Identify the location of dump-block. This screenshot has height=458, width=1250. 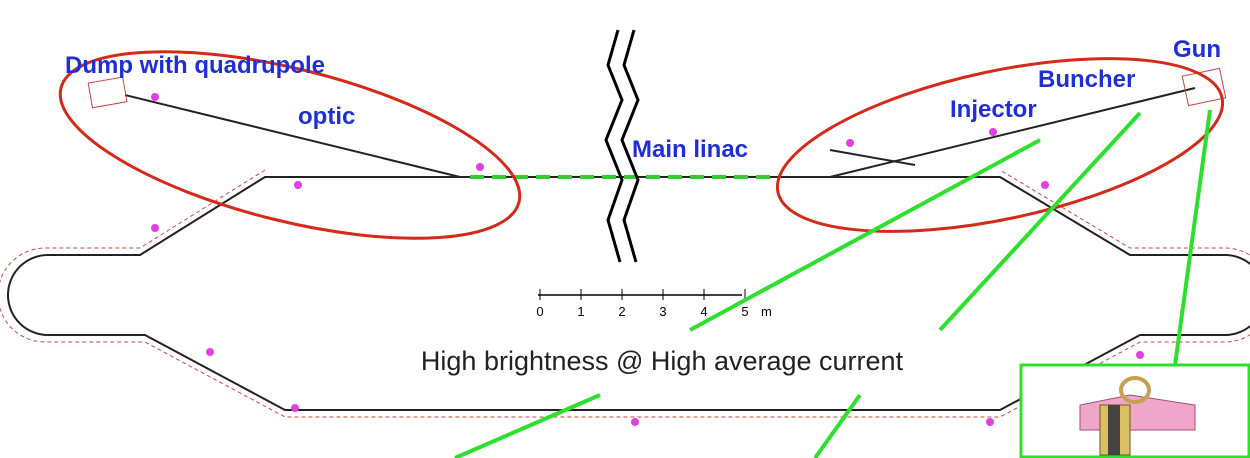
(107, 92).